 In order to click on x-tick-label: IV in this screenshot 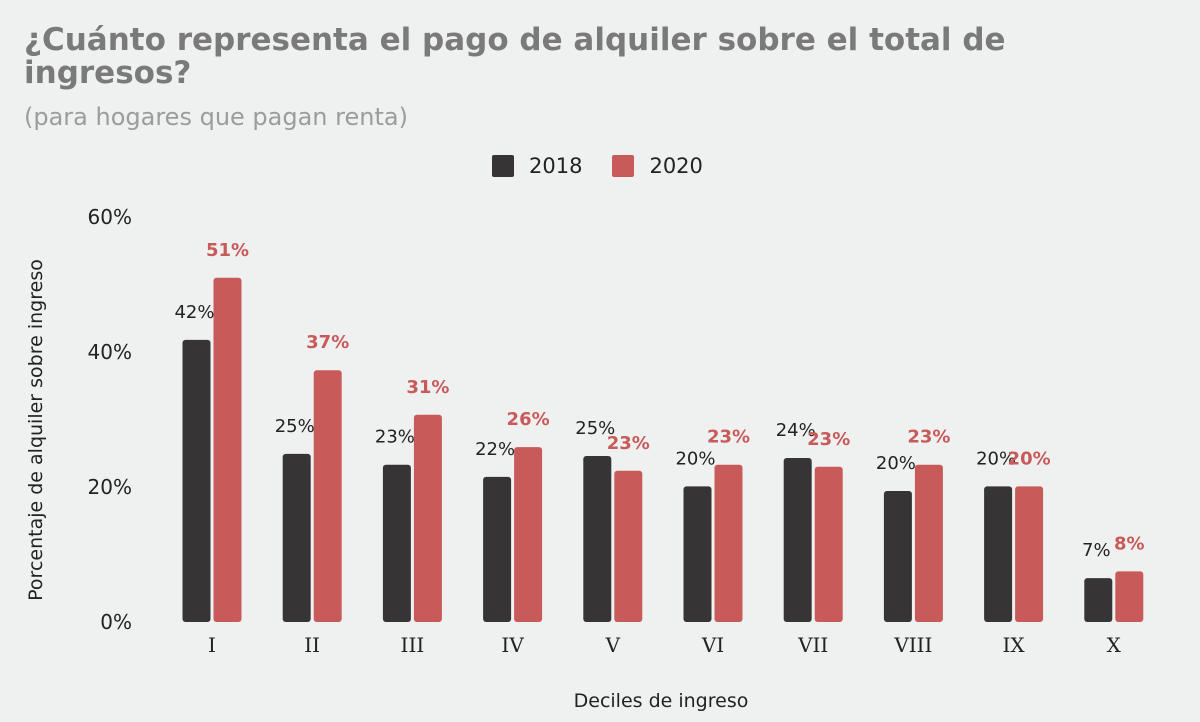, I will do `click(512, 645)`.